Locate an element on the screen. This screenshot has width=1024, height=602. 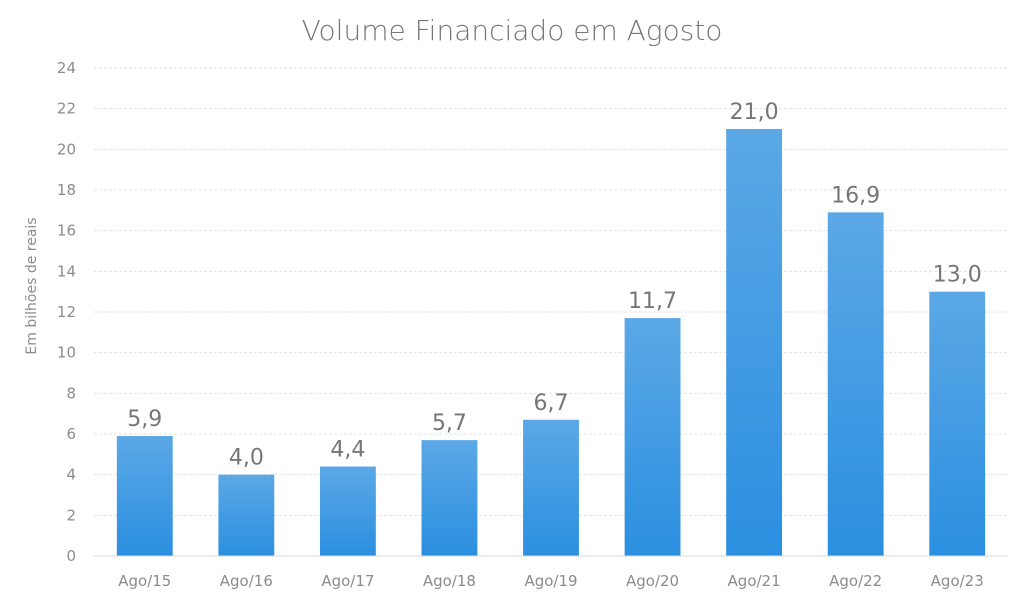
x-tick-label: Ago/15 is located at coordinates (144, 581).